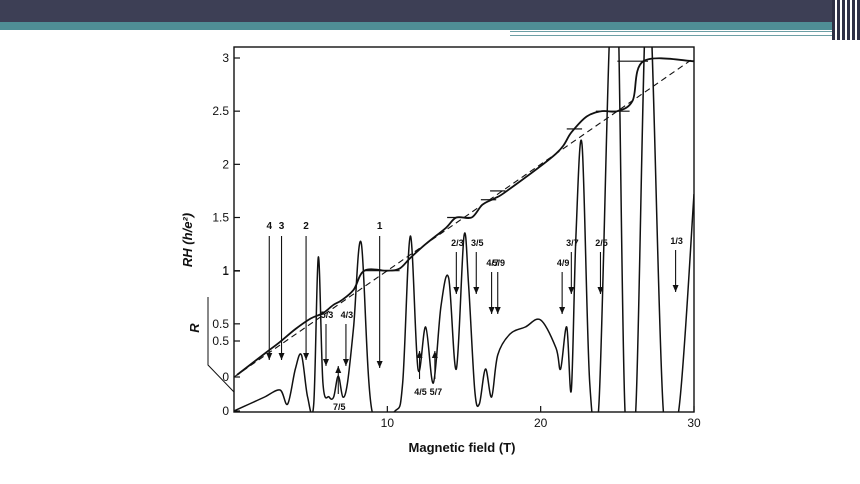 This screenshot has height=484, width=860. I want to click on long-y-tick-label: 1, so click(225, 271).